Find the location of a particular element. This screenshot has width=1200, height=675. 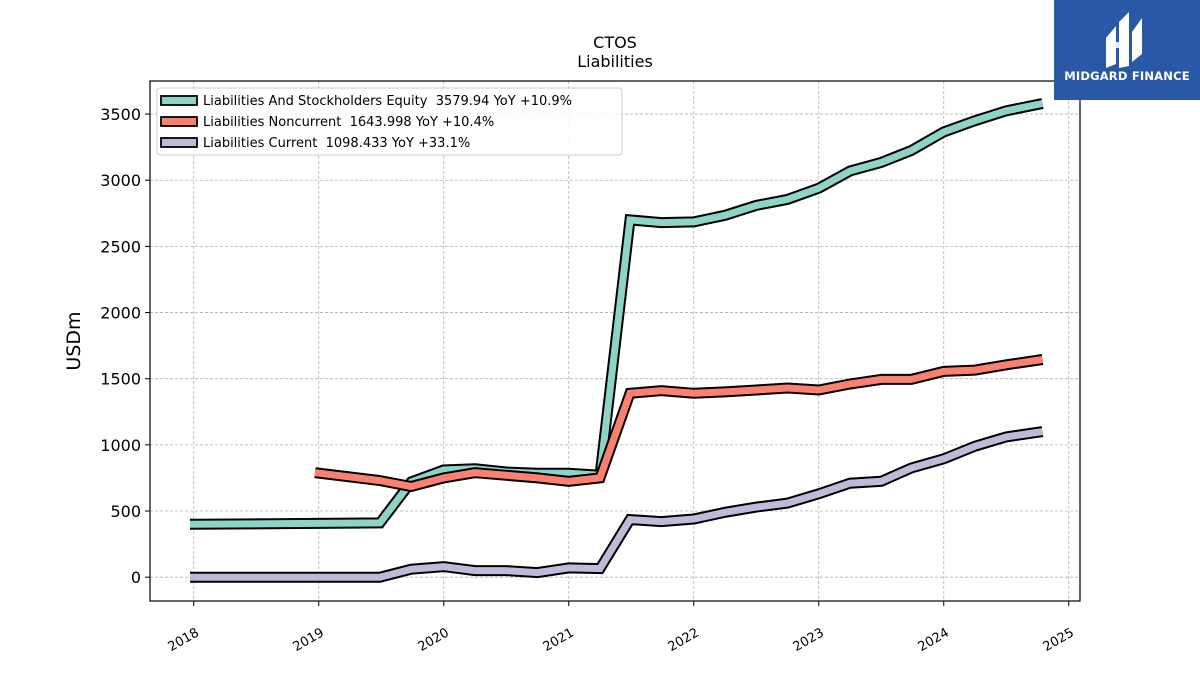

legend-box is located at coordinates (389, 121).